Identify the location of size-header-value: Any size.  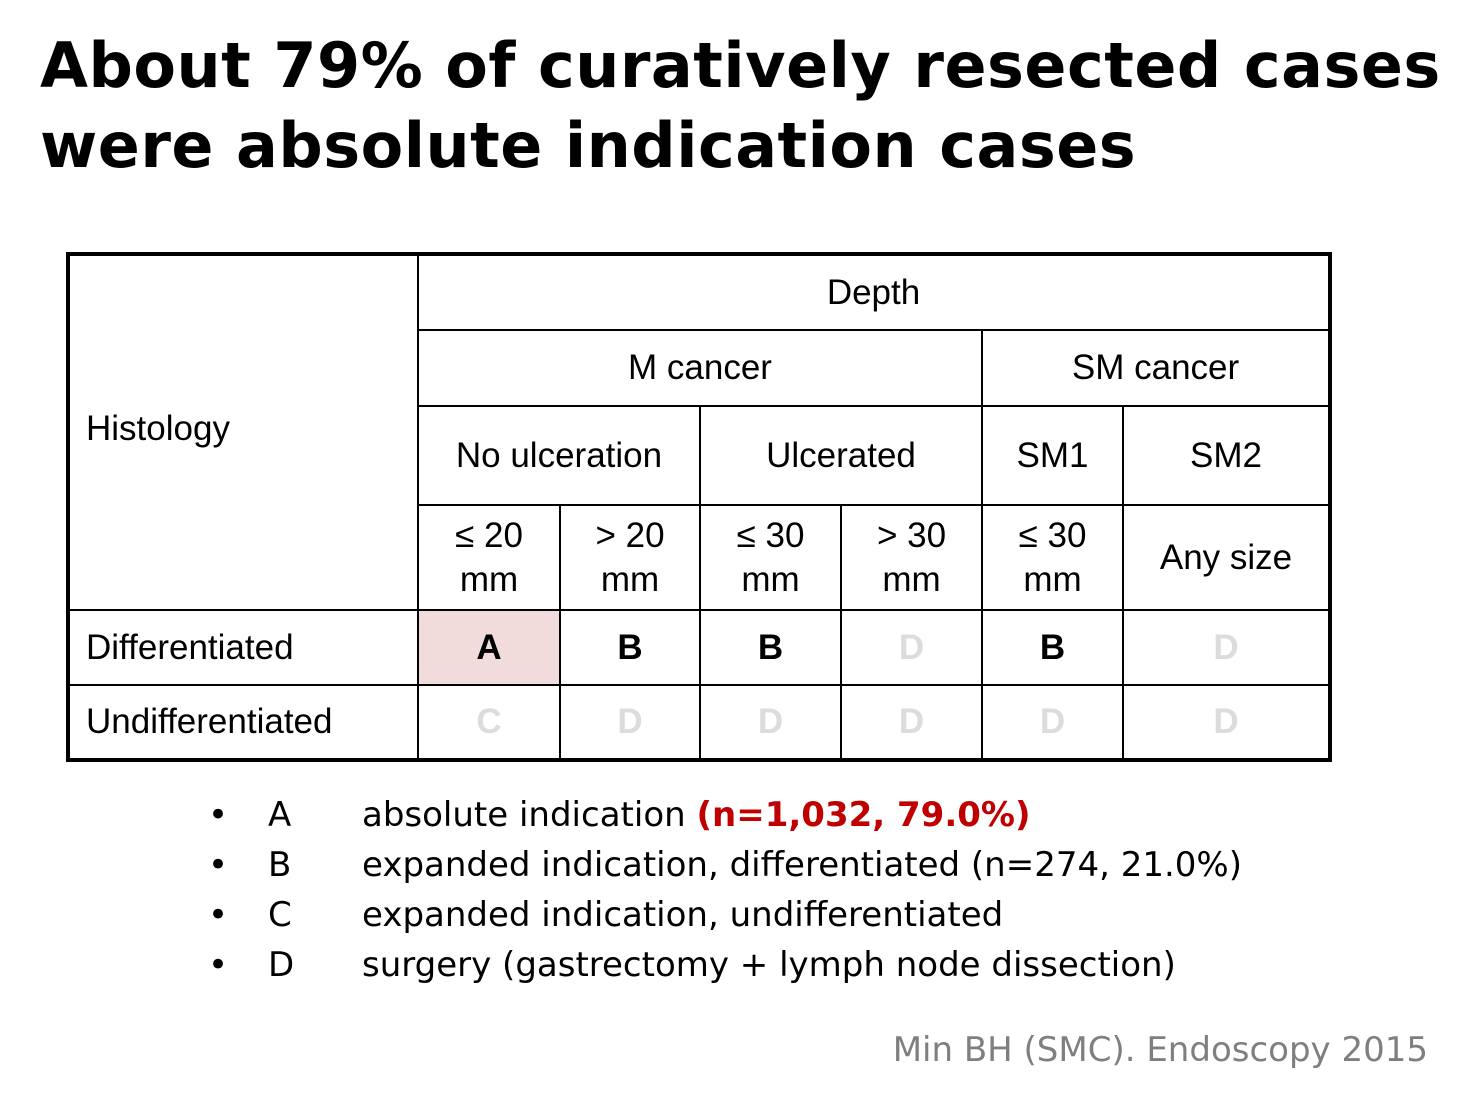
(1226, 557).